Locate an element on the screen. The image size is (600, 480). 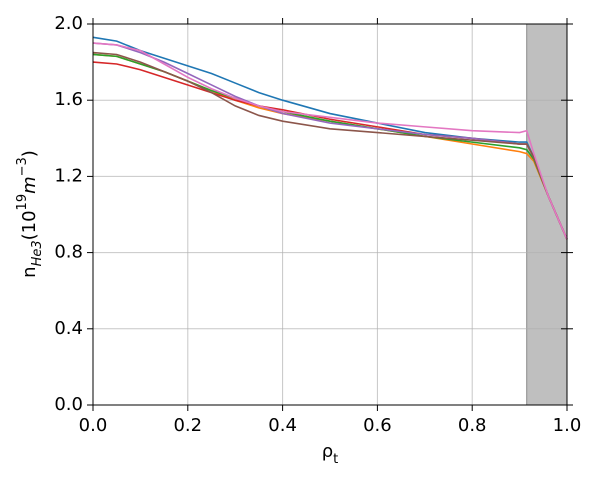
y-label-part: (10 is located at coordinates (29, 225).